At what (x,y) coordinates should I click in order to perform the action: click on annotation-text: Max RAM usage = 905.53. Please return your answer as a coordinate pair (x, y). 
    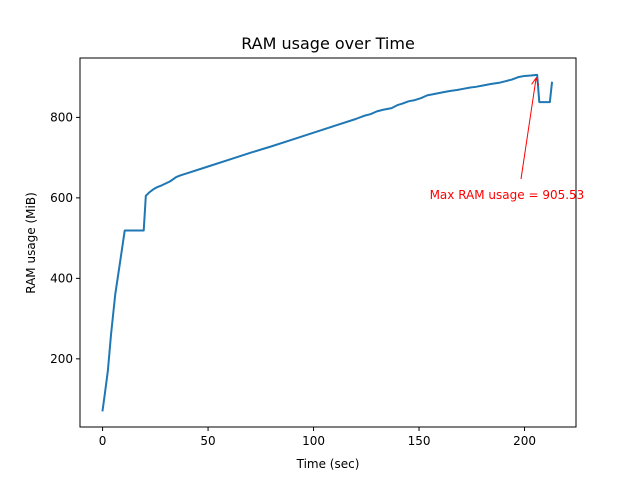
    Looking at the image, I should click on (507, 195).